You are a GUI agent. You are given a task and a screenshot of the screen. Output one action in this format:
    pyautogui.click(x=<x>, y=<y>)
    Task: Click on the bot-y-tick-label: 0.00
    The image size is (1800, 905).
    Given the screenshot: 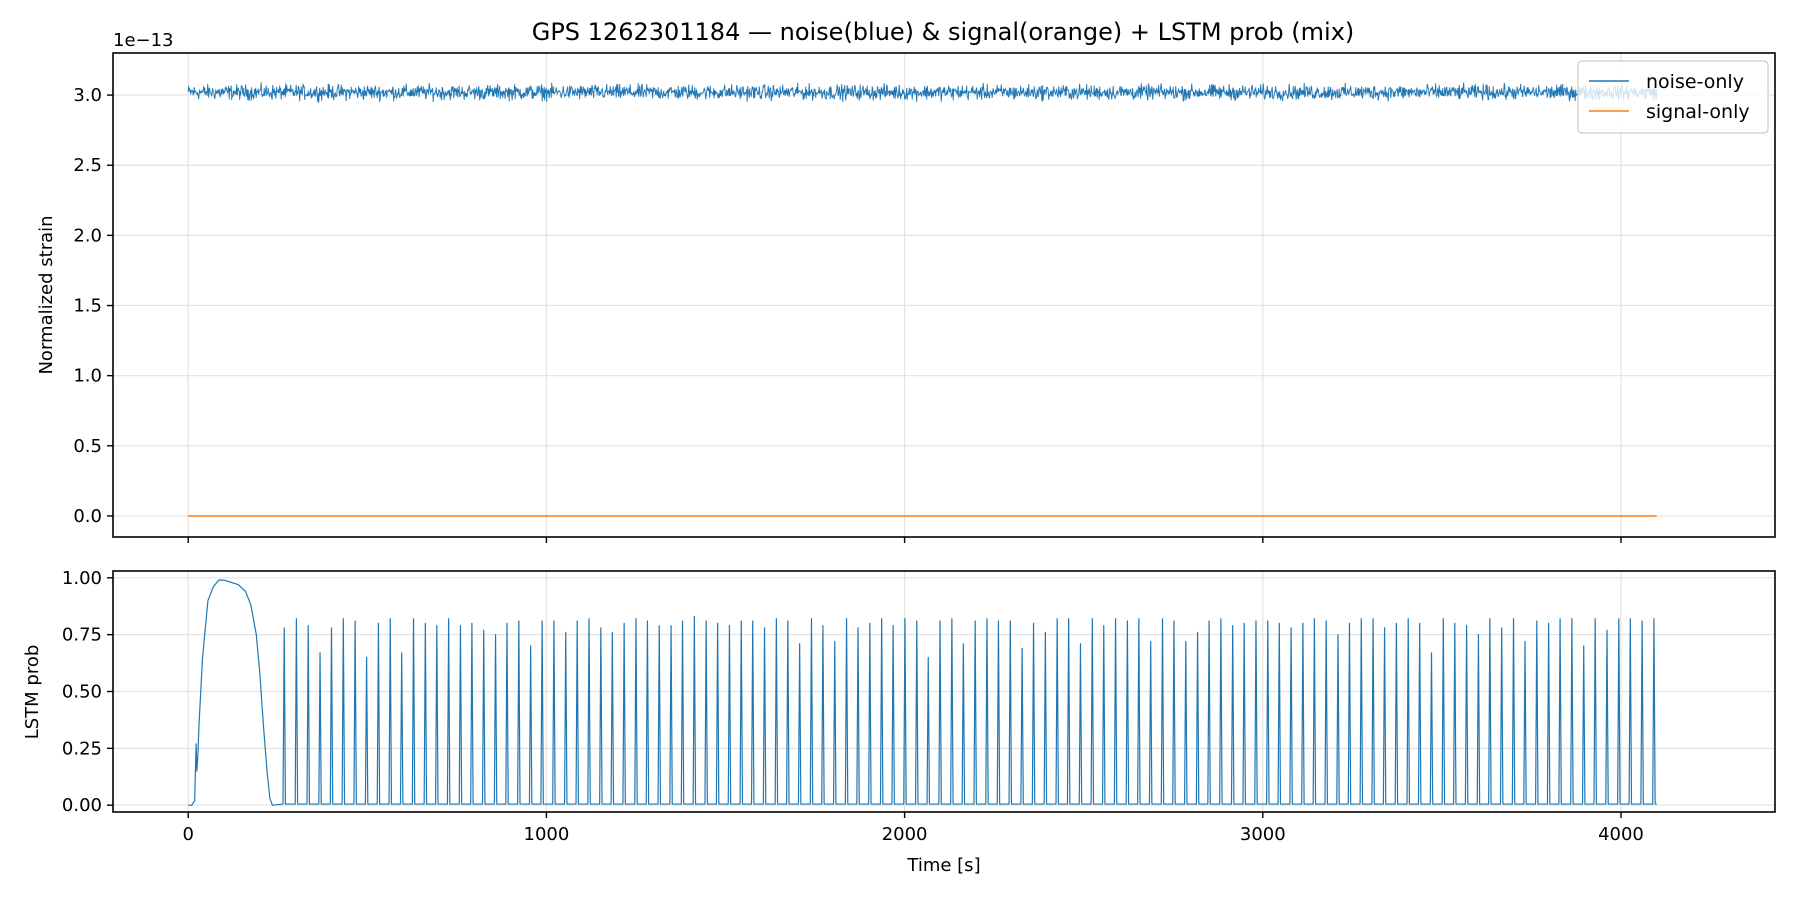 What is the action you would take?
    pyautogui.click(x=82, y=805)
    